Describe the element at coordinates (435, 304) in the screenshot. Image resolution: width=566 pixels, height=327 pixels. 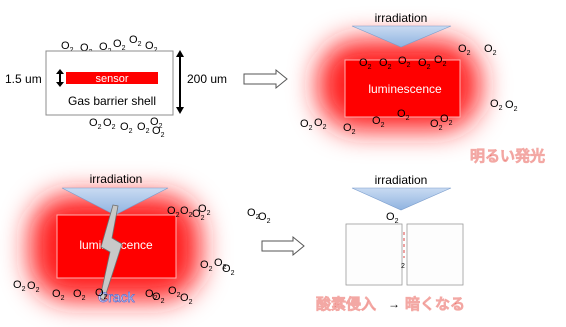
I see `darkens-caption: 暗くなる` at that location.